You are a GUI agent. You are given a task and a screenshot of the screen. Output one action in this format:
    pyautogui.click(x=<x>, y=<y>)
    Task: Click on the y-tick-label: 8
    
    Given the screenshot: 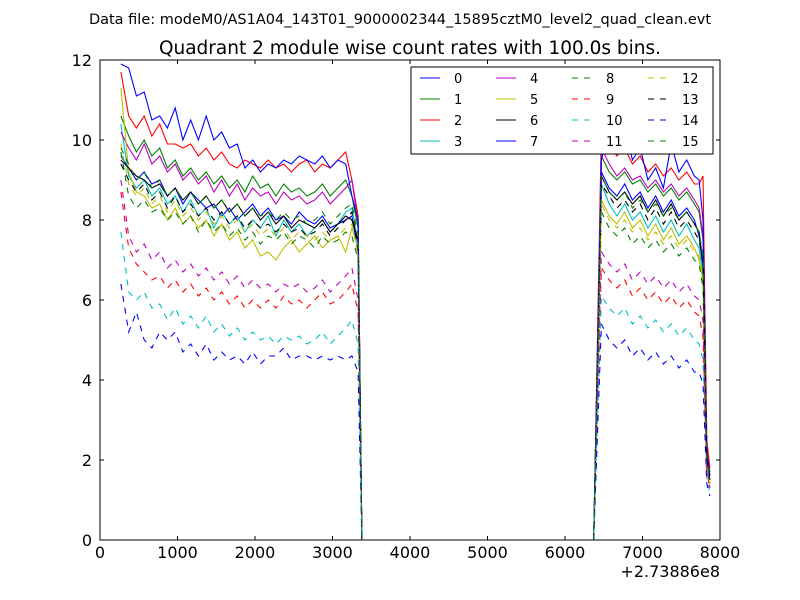 What is the action you would take?
    pyautogui.click(x=87, y=220)
    